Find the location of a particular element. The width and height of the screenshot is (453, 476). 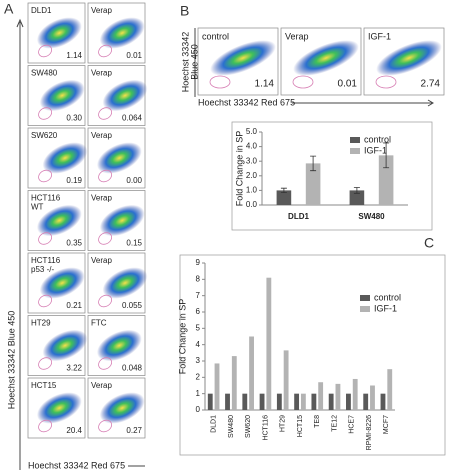

plot-value: 1.14 is located at coordinates (74, 55).